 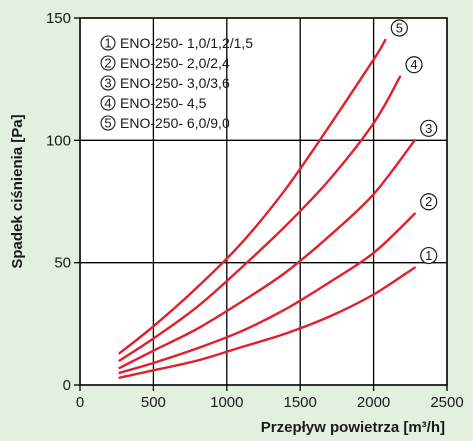 I want to click on y-axis-title: Spadek ciśnienia [Pa], so click(x=17, y=191).